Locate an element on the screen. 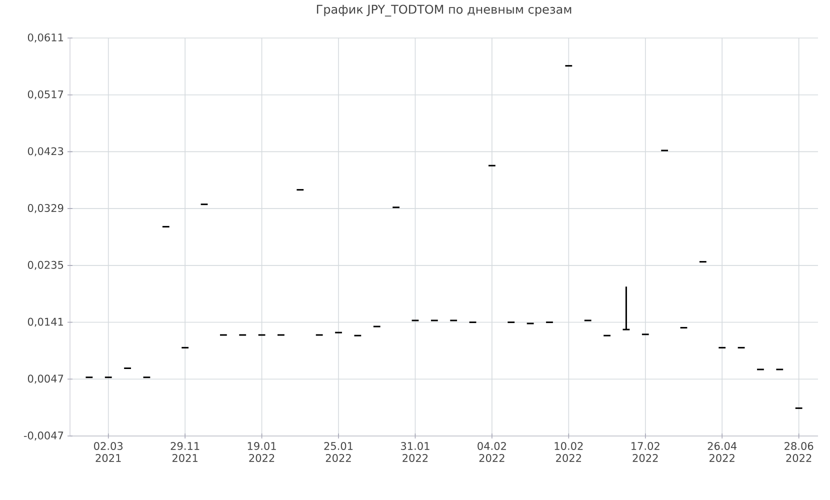  x-tick-label: 28.06 2022 is located at coordinates (799, 452).